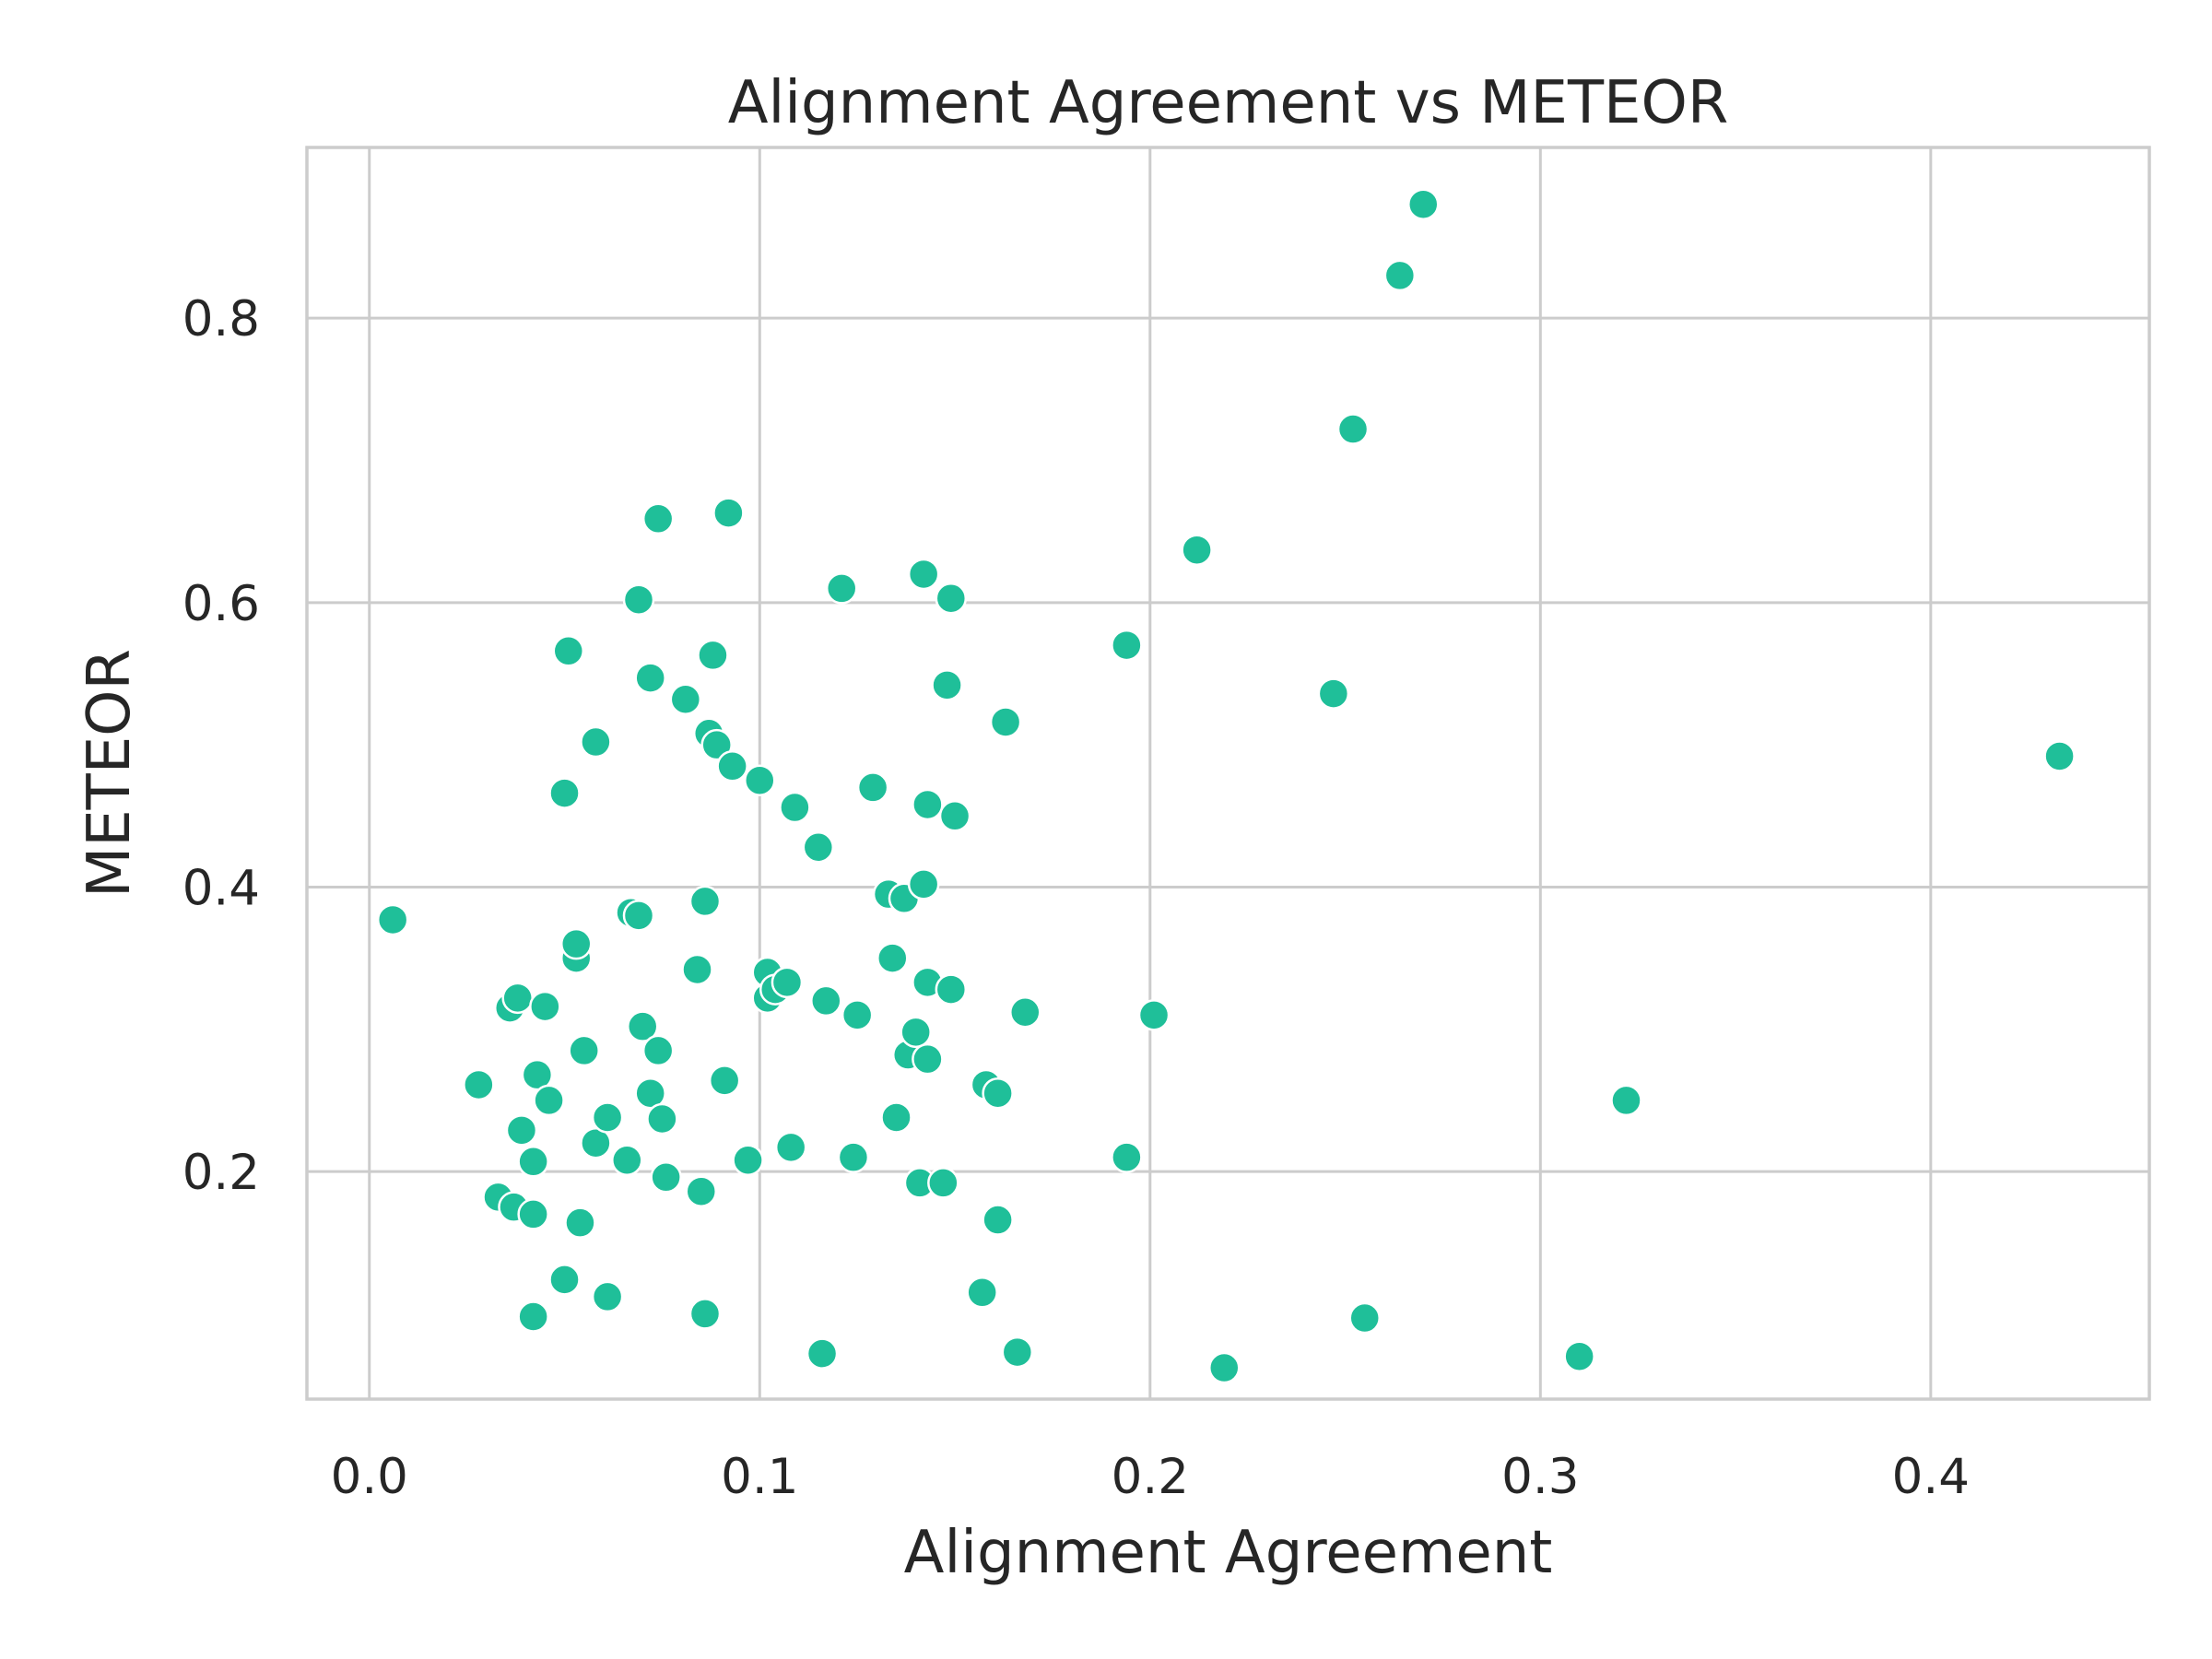 The height and width of the screenshot is (1659, 2212). What do you see at coordinates (1931, 1477) in the screenshot?
I see `x-tick-label: 0.4` at bounding box center [1931, 1477].